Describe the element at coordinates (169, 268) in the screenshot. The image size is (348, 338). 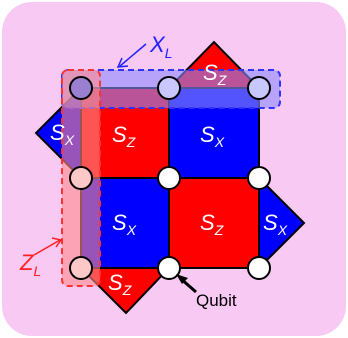
I see `qubit-pointed` at that location.